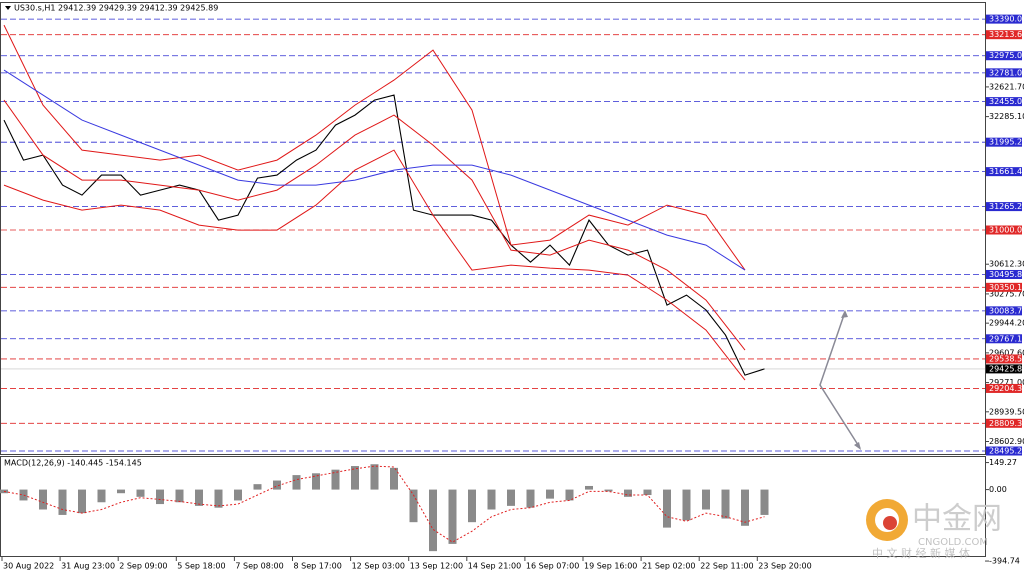  What do you see at coordinates (784, 566) in the screenshot?
I see `x-tick-label: 23 Sep 20:00` at bounding box center [784, 566].